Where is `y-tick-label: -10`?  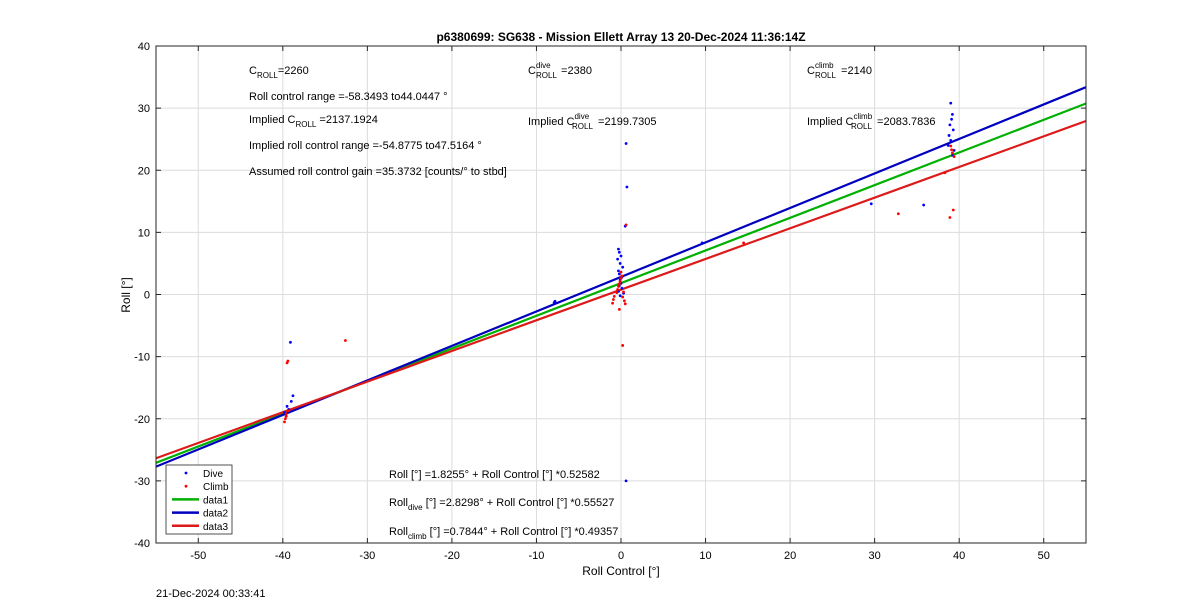 y-tick-label: -10 is located at coordinates (142, 358).